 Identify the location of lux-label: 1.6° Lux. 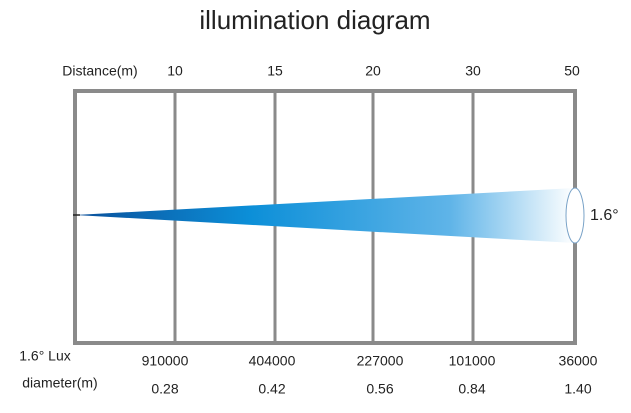
(45, 356).